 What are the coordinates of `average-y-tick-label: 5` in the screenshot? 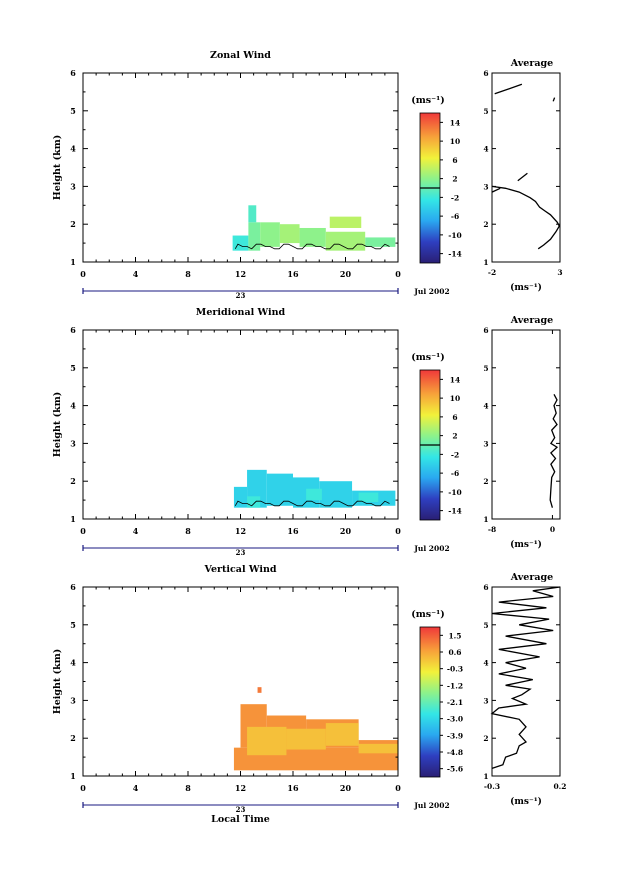 It's located at (485, 111).